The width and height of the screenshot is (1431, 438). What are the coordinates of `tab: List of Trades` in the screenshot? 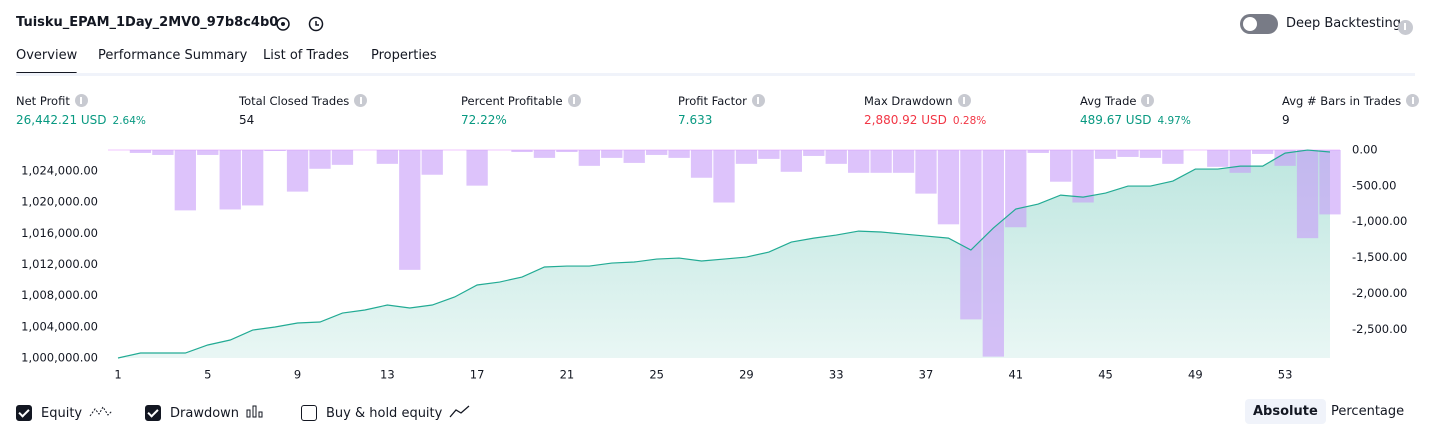 It's located at (306, 55).